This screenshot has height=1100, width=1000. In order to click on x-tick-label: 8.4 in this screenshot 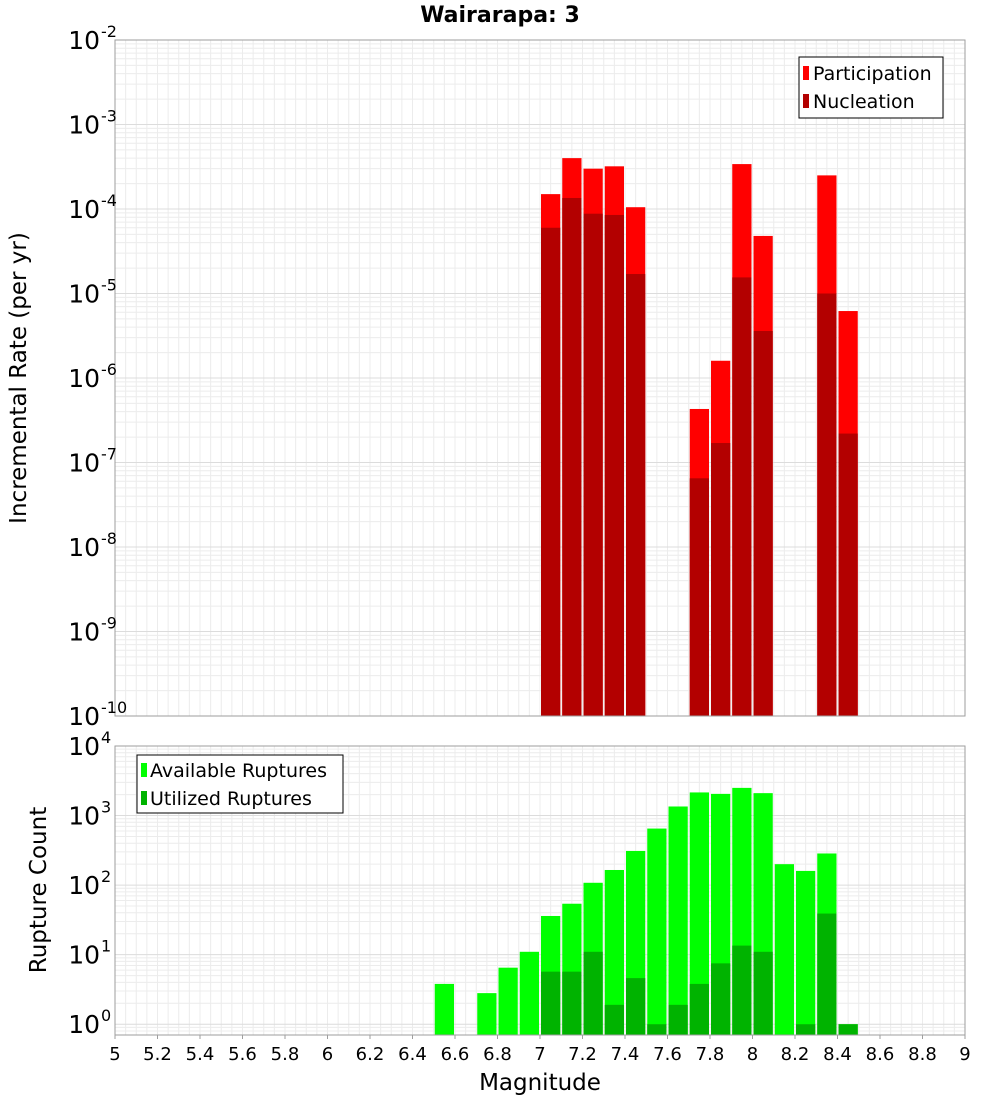, I will do `click(837, 1054)`.